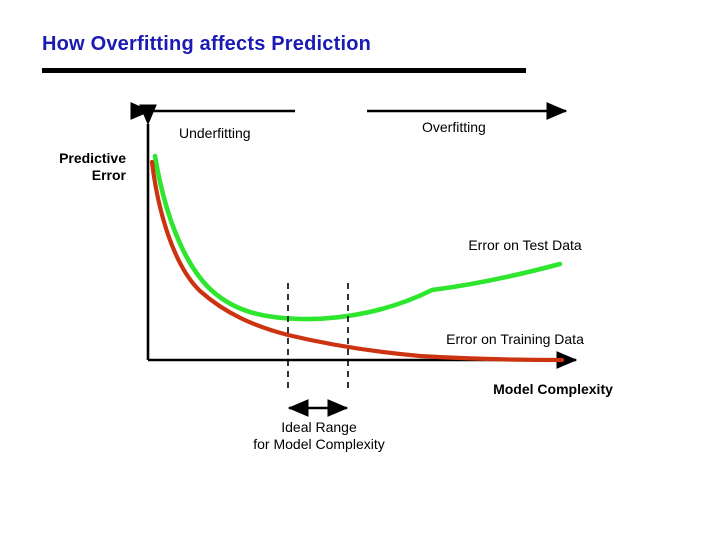  Describe the element at coordinates (454, 127) in the screenshot. I see `overfitting-region-label: Overfitting` at that location.